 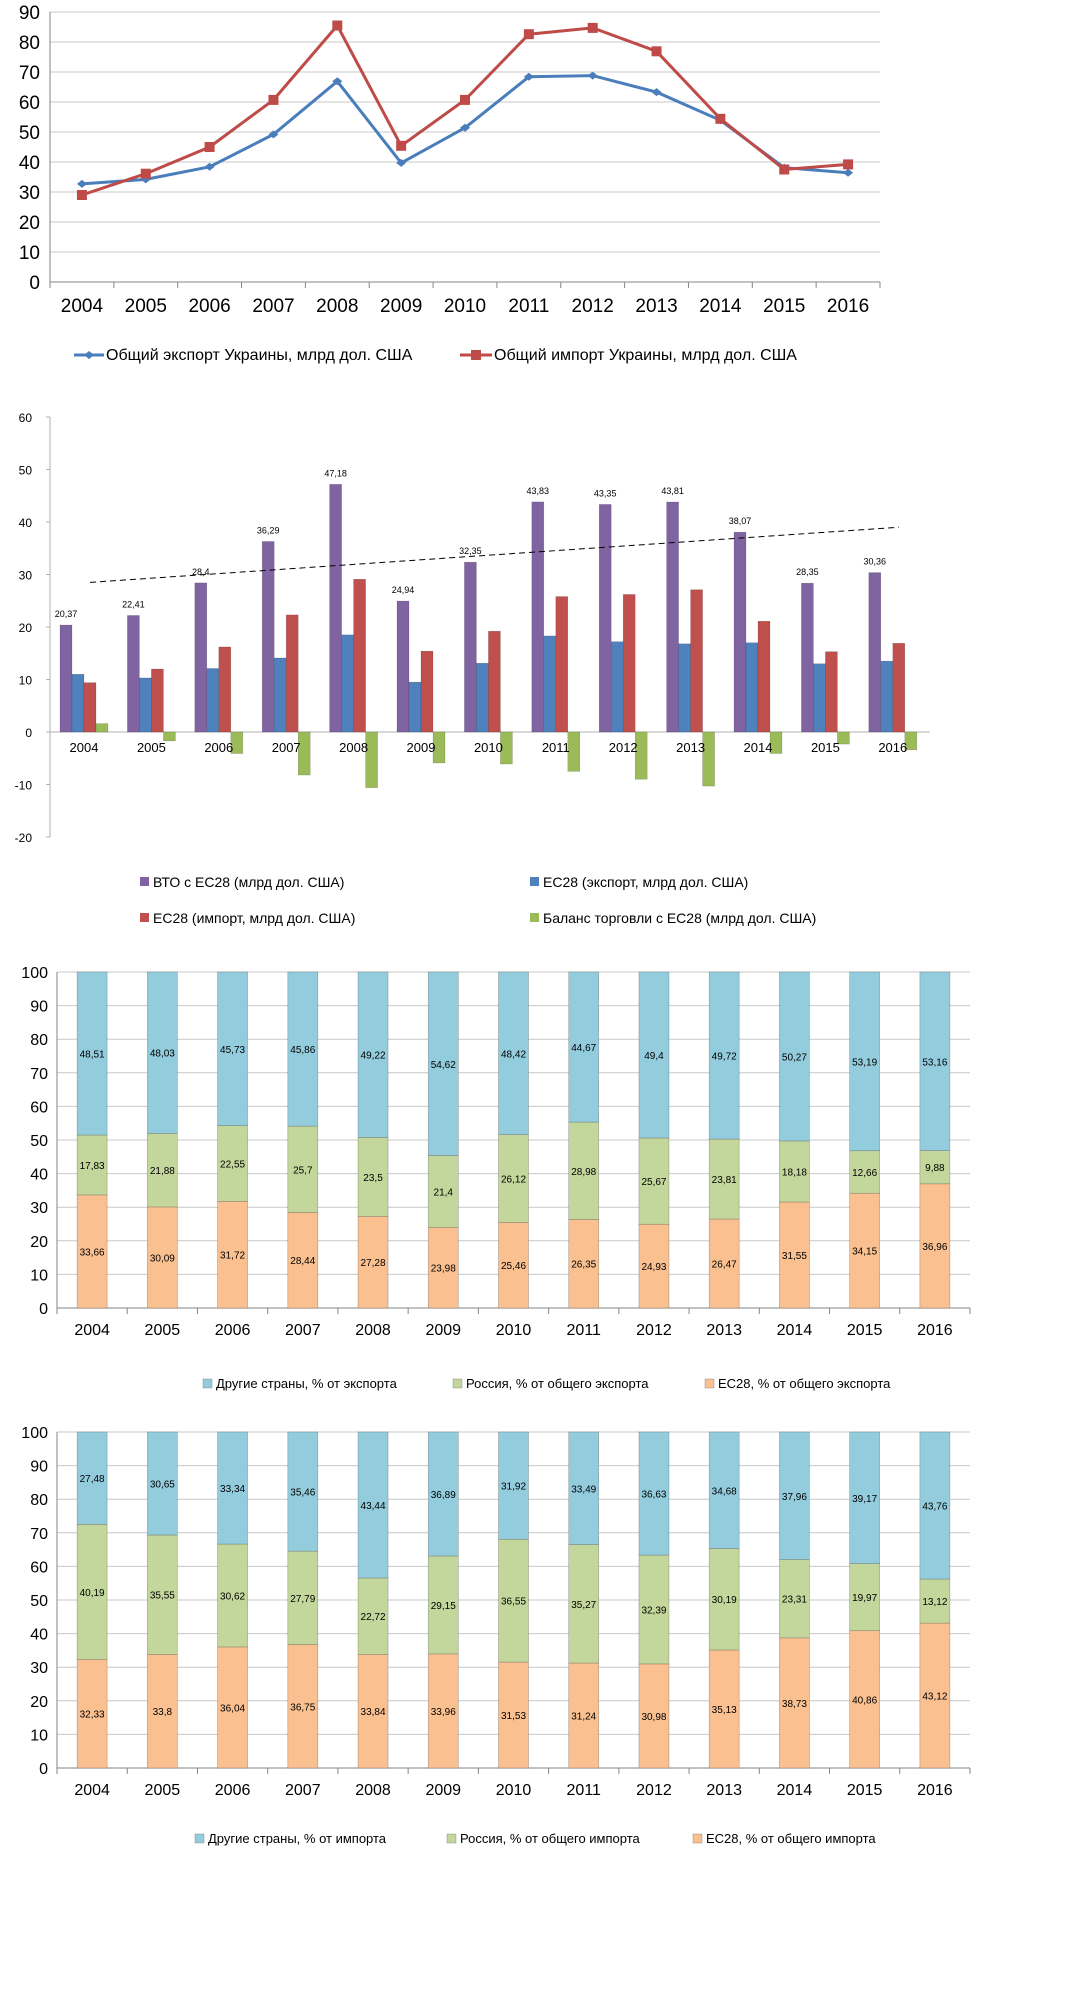 What do you see at coordinates (373, 1617) in the screenshot?
I see `data-label: 22,72` at bounding box center [373, 1617].